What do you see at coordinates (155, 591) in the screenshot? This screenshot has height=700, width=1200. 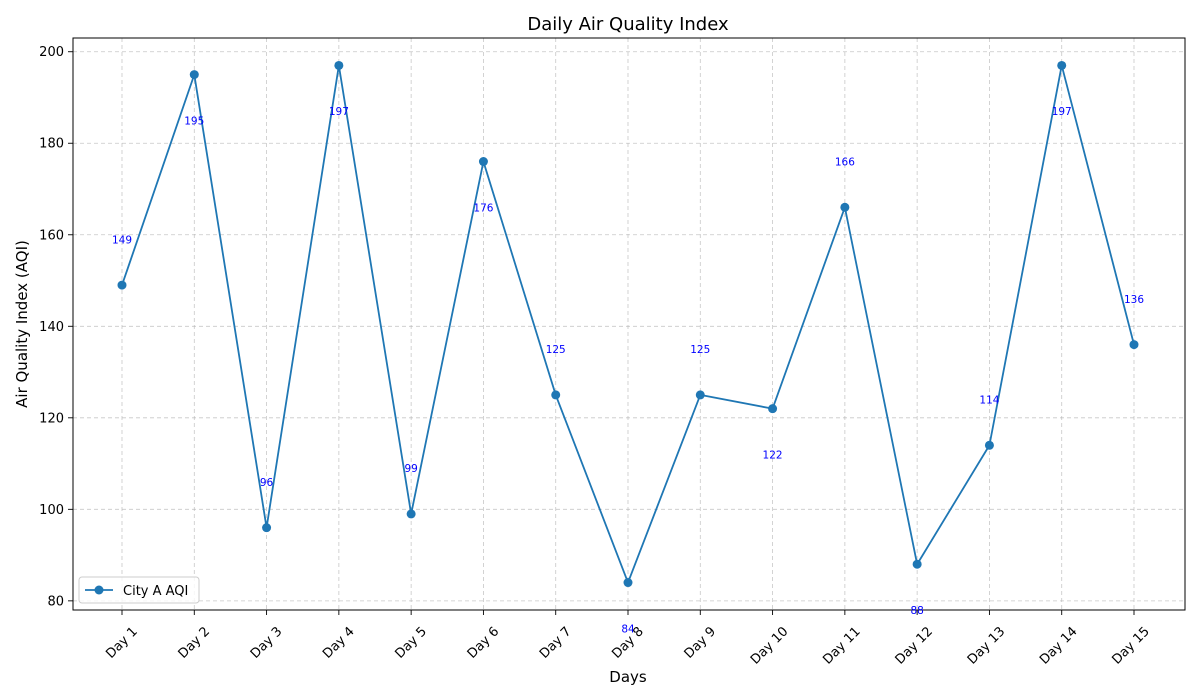 I see `legend-label: City A AQI` at bounding box center [155, 591].